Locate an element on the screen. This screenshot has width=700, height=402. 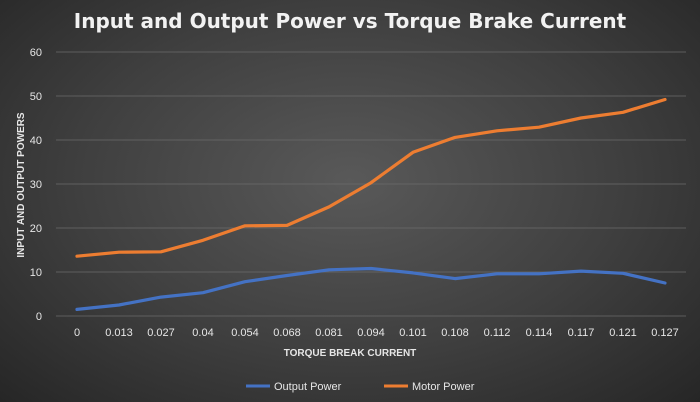
legend-label: Output Power is located at coordinates (308, 387).